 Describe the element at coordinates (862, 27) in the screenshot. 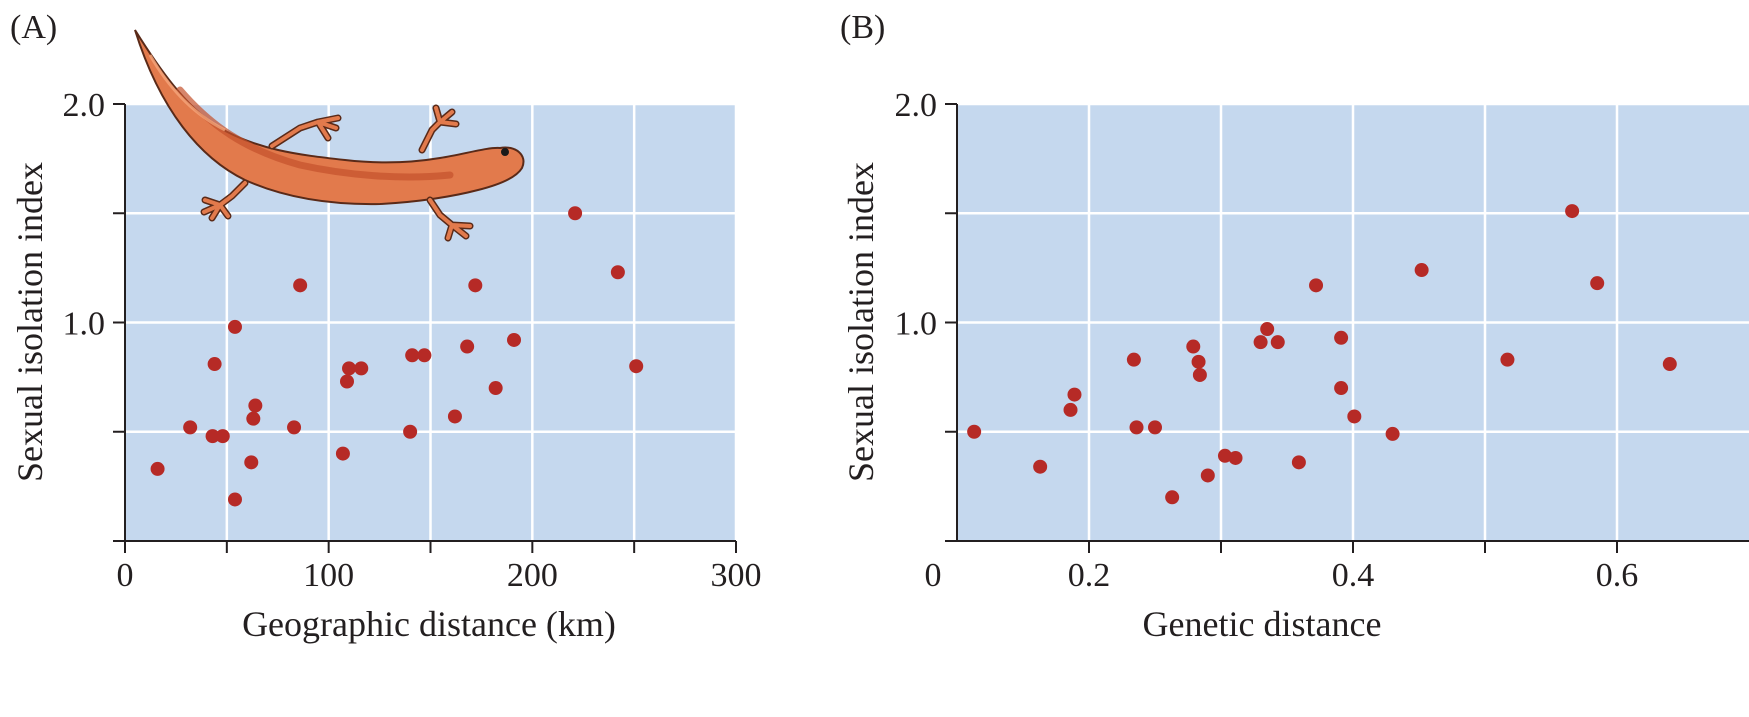

I see `panel-b-label: (B)` at that location.